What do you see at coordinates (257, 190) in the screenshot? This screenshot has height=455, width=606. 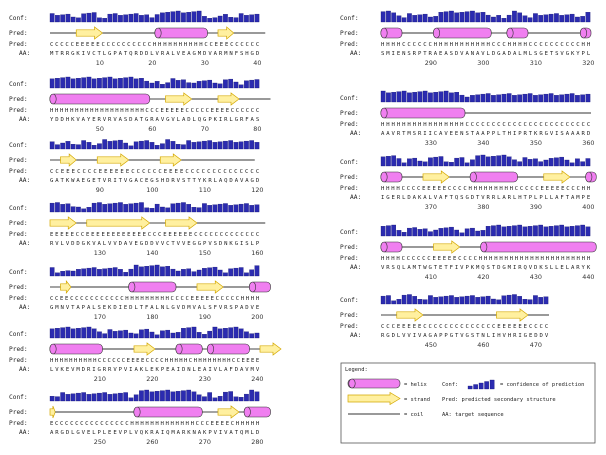 I see `position-tick: 120` at bounding box center [257, 190].